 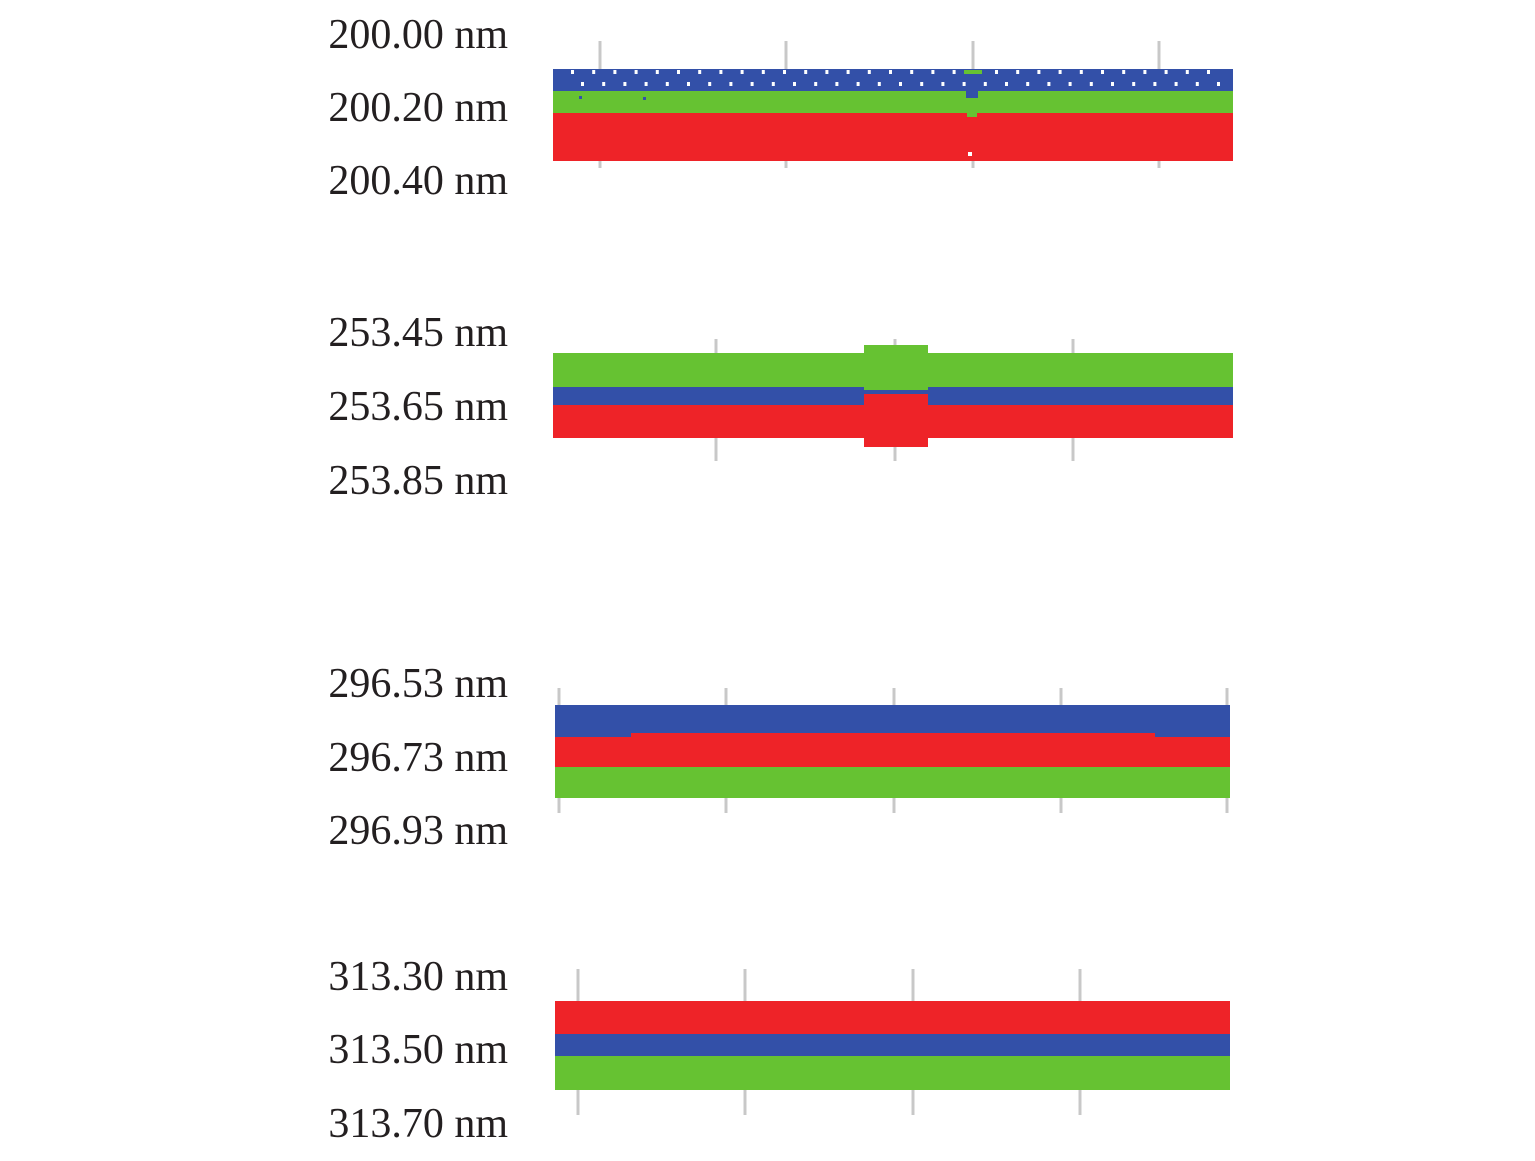 I want to click on depth-label-top: 253.45 nm, so click(x=418, y=333).